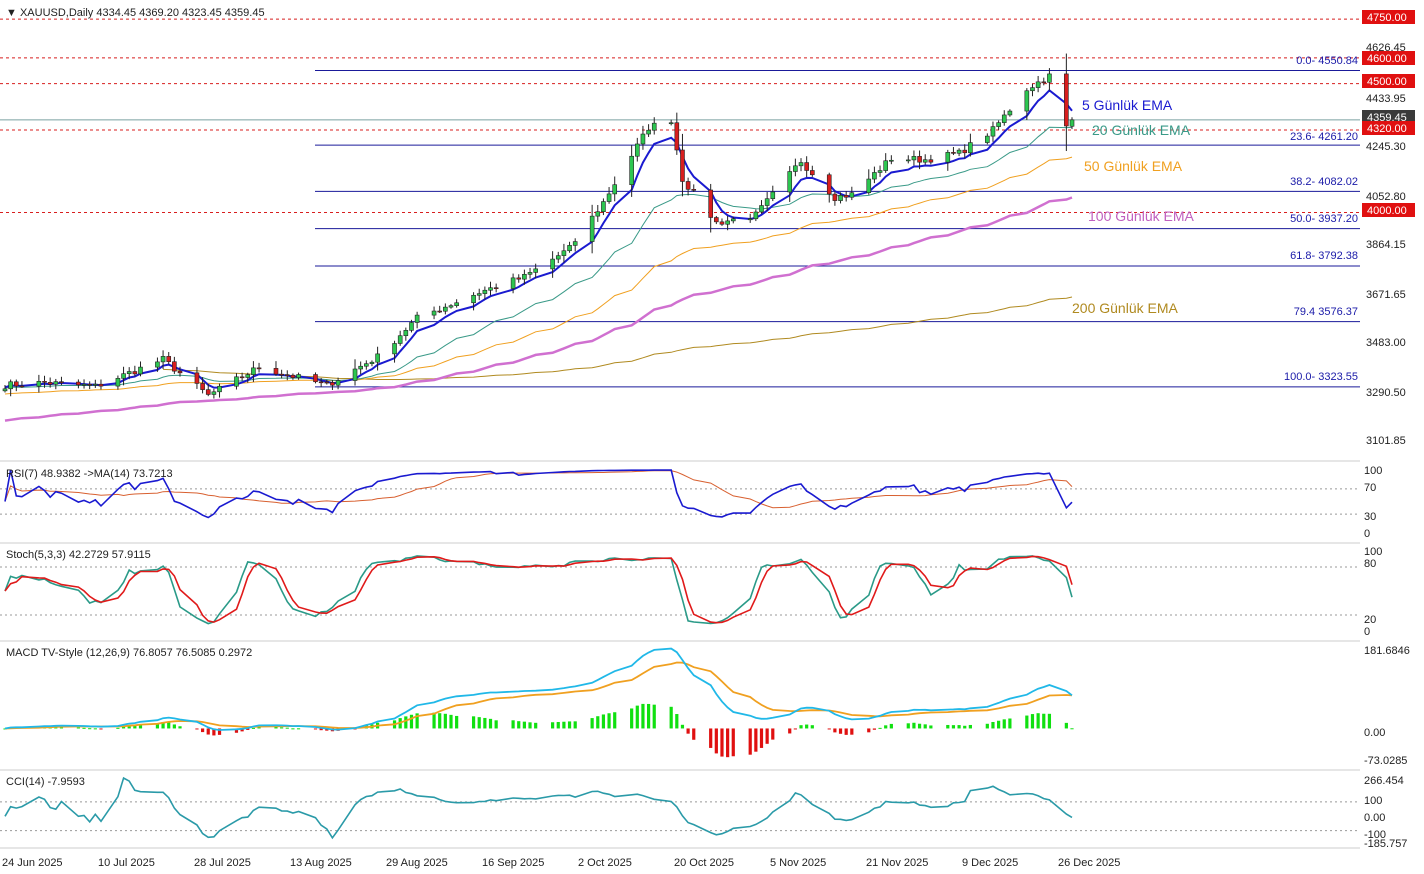 The width and height of the screenshot is (1424, 874). What do you see at coordinates (1387, 211) in the screenshot?
I see `level-tag: 4000.00` at bounding box center [1387, 211].